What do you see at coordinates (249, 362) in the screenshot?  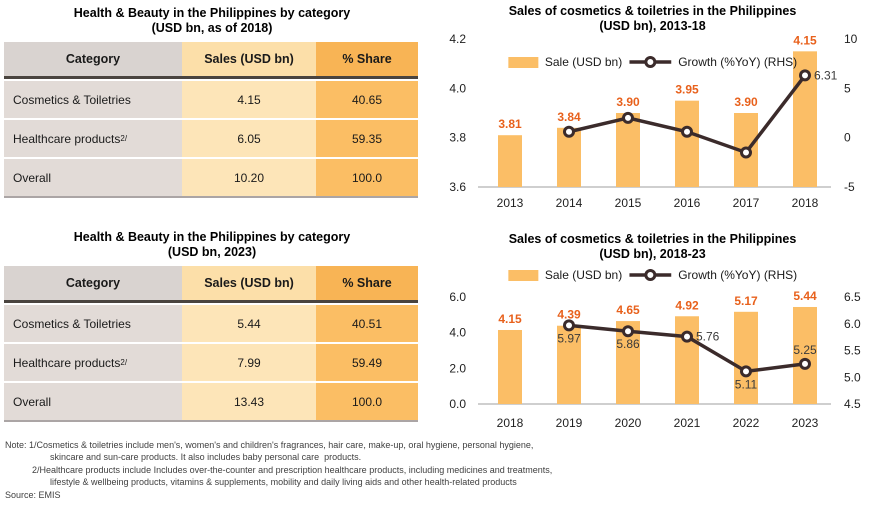 I see `table-cell-sales: 7.99` at bounding box center [249, 362].